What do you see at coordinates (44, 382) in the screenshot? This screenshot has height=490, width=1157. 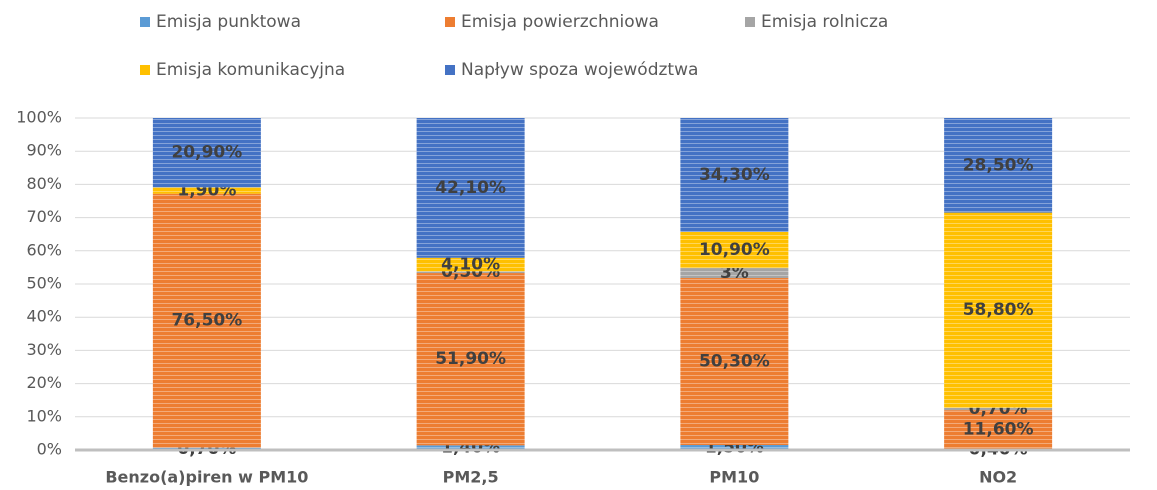 I see `y-tick-label: 20%` at bounding box center [44, 382].